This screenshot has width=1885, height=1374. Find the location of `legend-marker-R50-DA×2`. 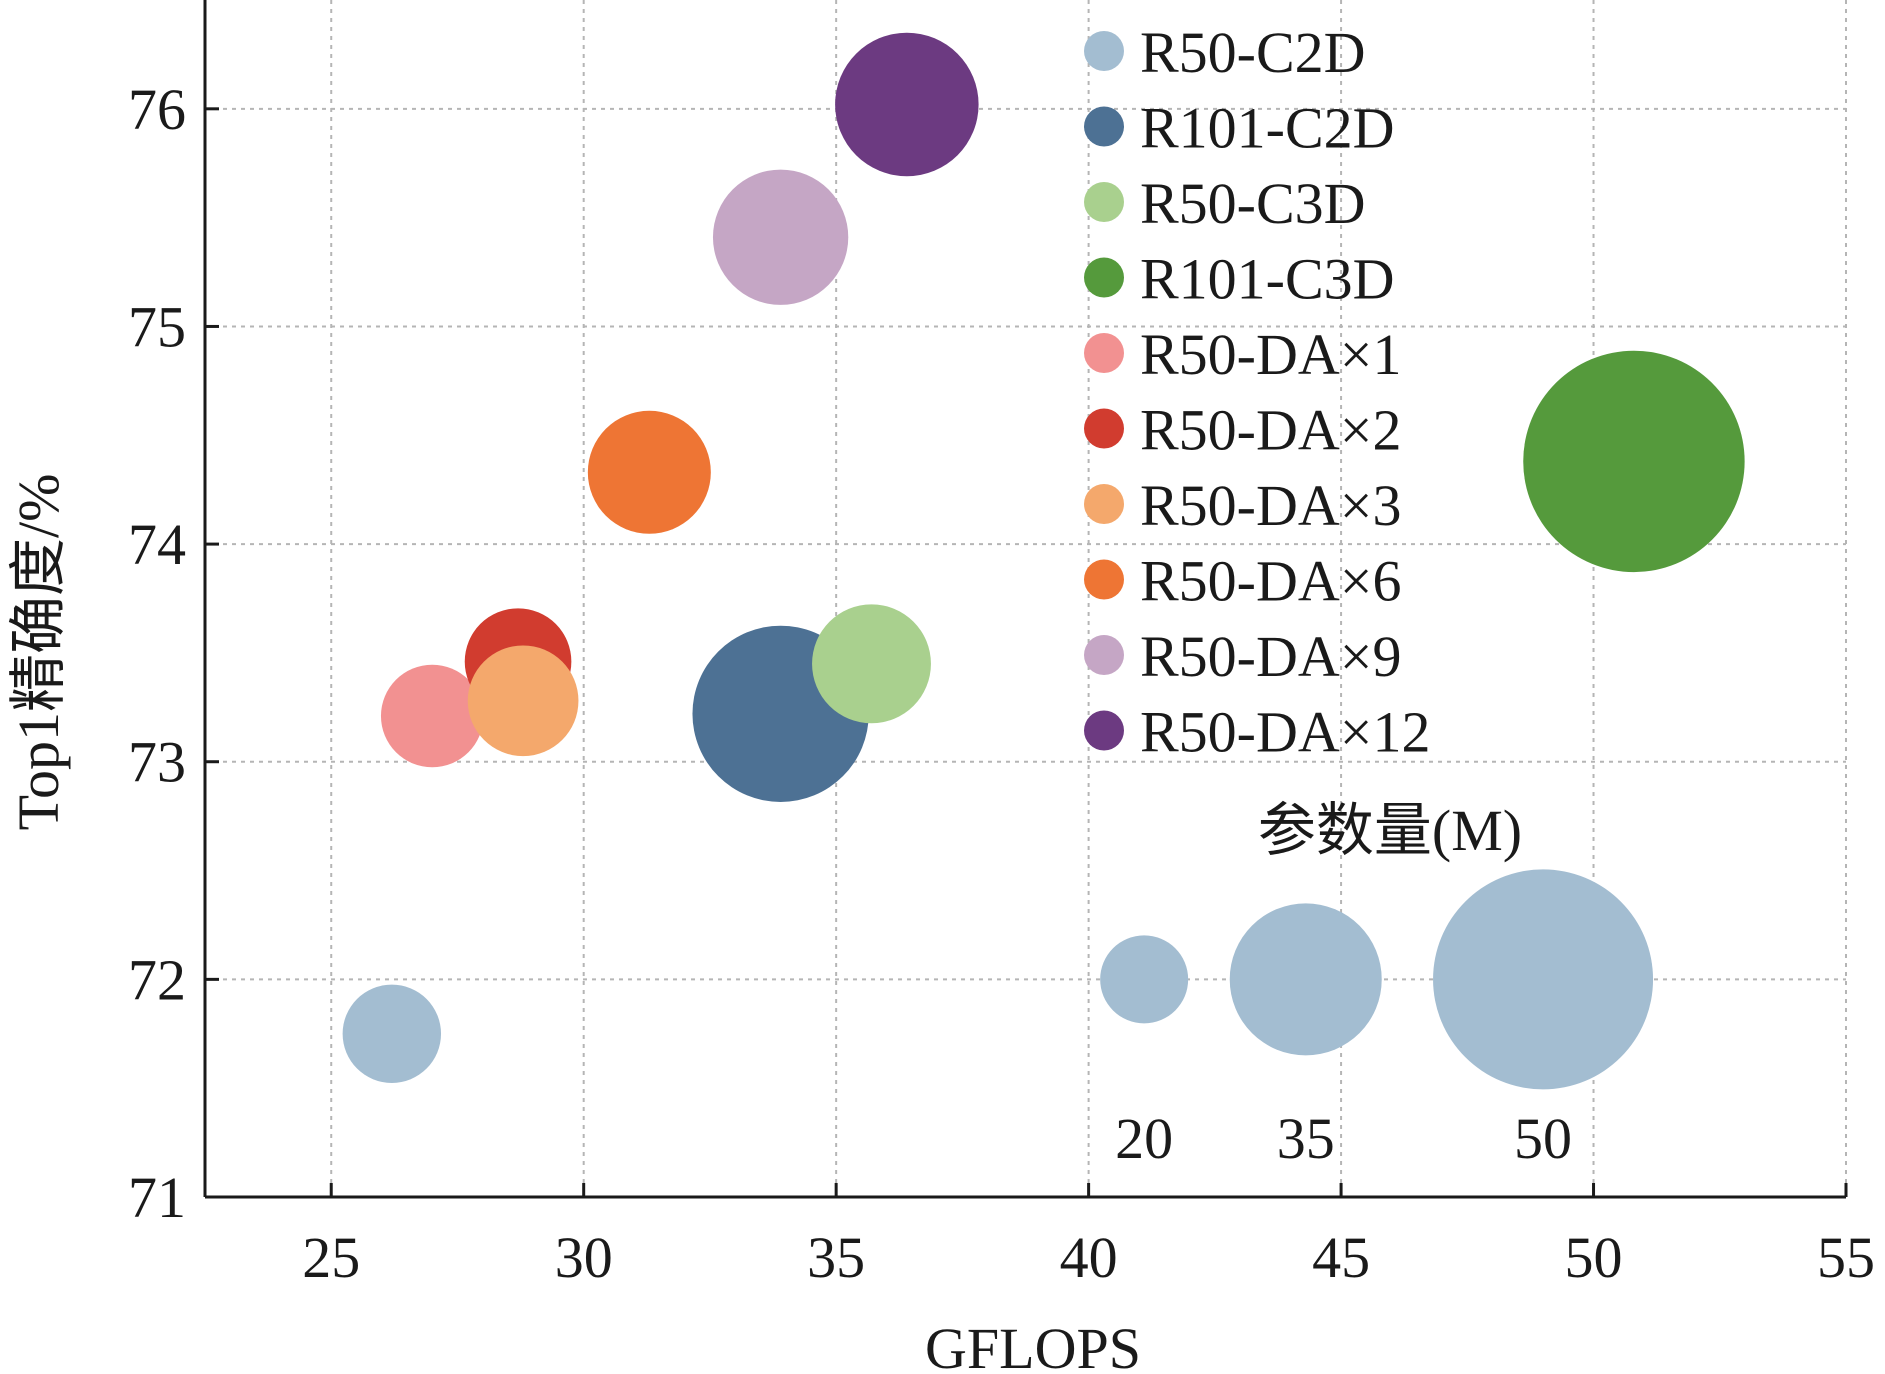

legend-marker-R50-DA×2 is located at coordinates (1104, 428).